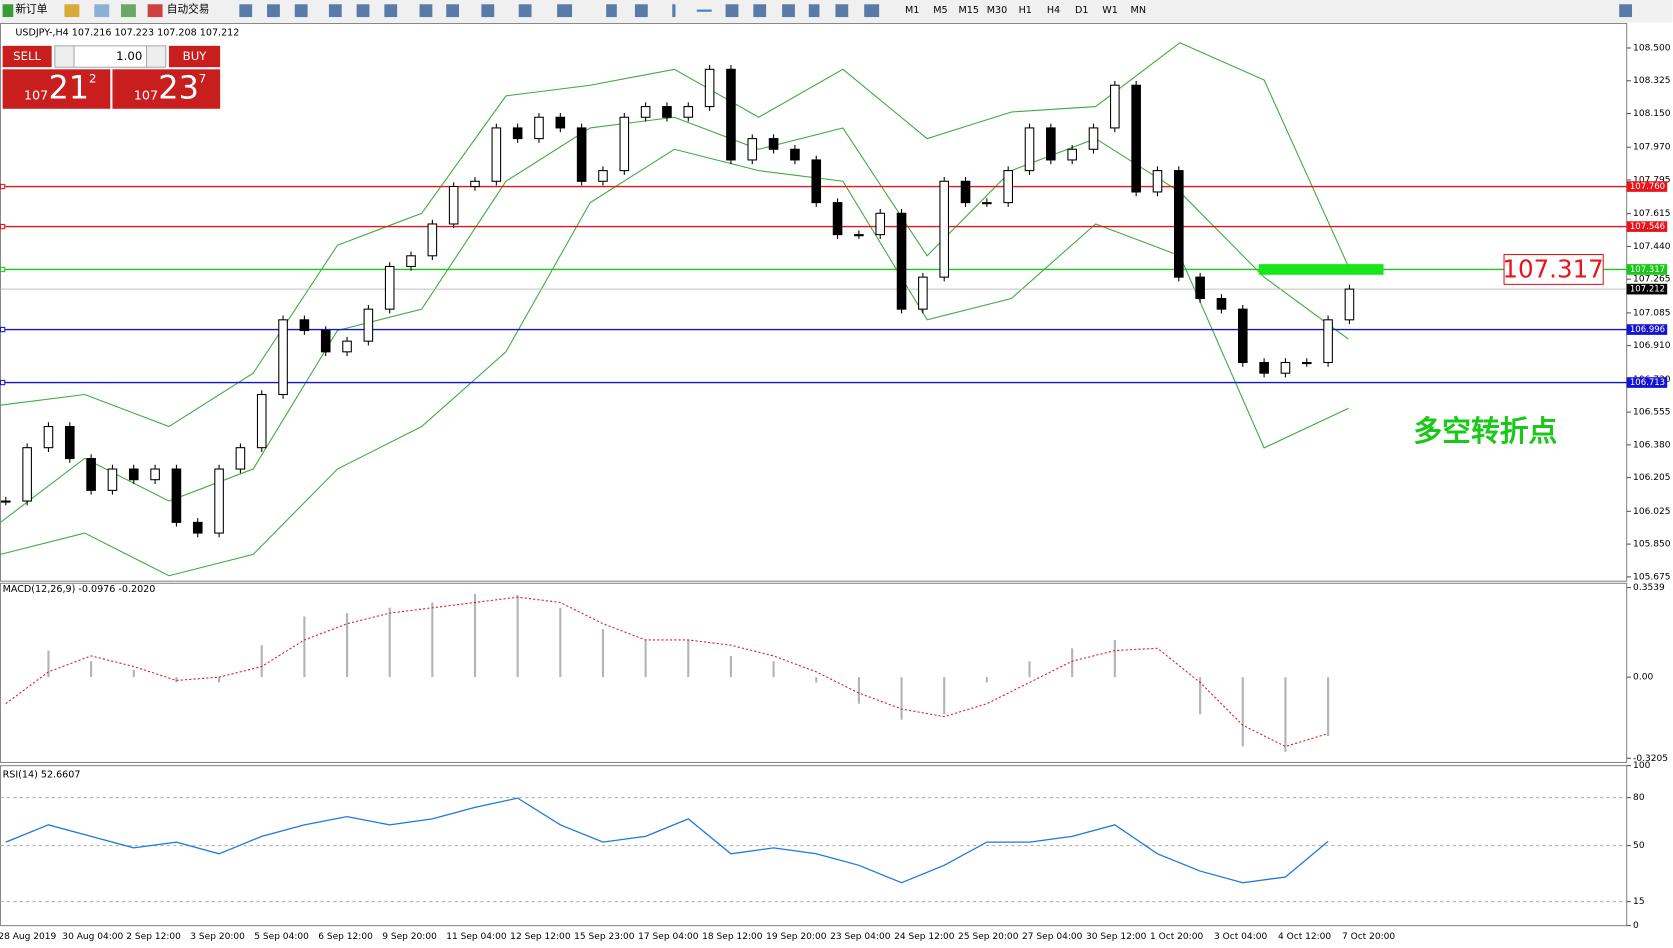 This screenshot has height=948, width=1673. Describe the element at coordinates (155, 11) in the screenshot. I see `auto-trade-icon` at that location.